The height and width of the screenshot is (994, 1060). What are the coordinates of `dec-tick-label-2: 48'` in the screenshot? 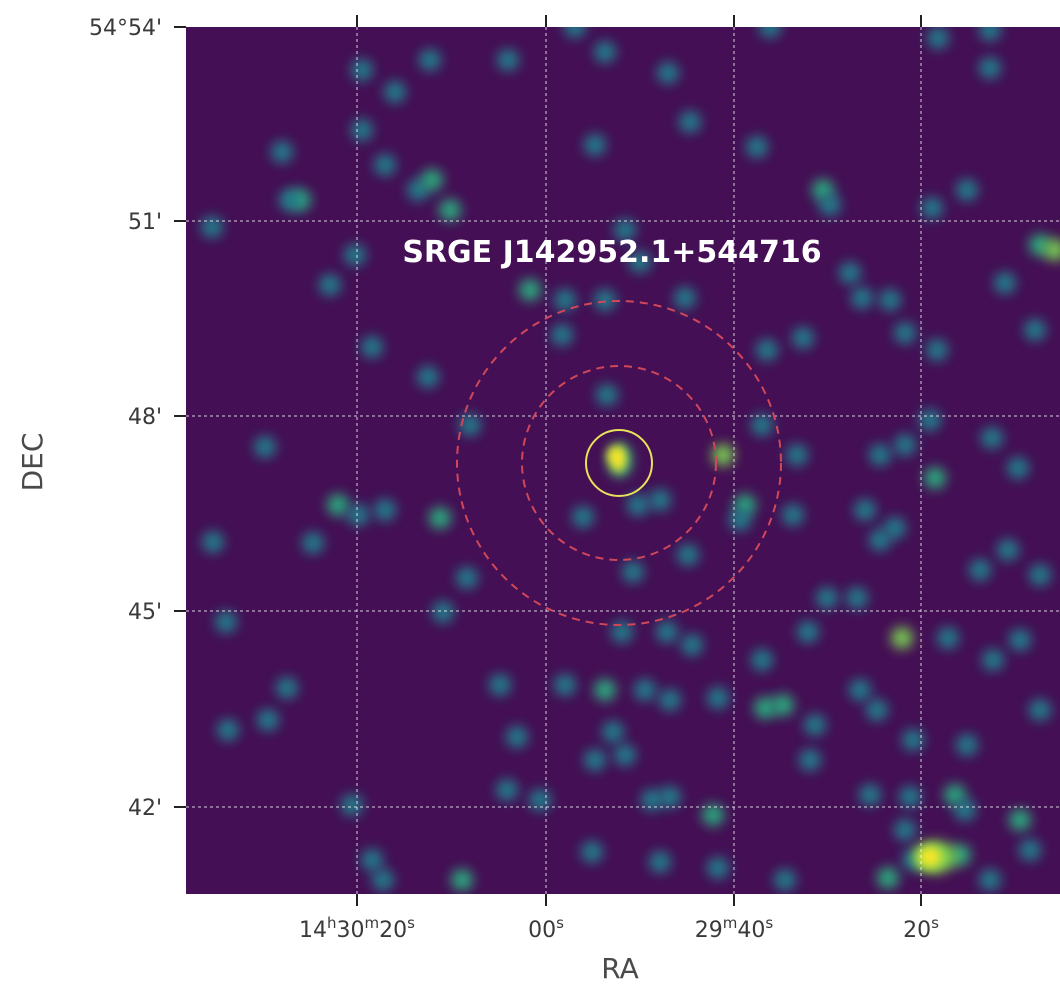 It's located at (145, 417).